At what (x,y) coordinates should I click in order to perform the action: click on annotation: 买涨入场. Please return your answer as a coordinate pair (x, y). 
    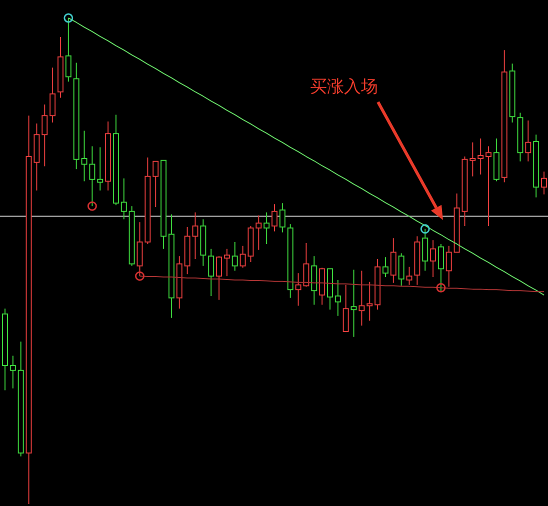
    Looking at the image, I should click on (344, 87).